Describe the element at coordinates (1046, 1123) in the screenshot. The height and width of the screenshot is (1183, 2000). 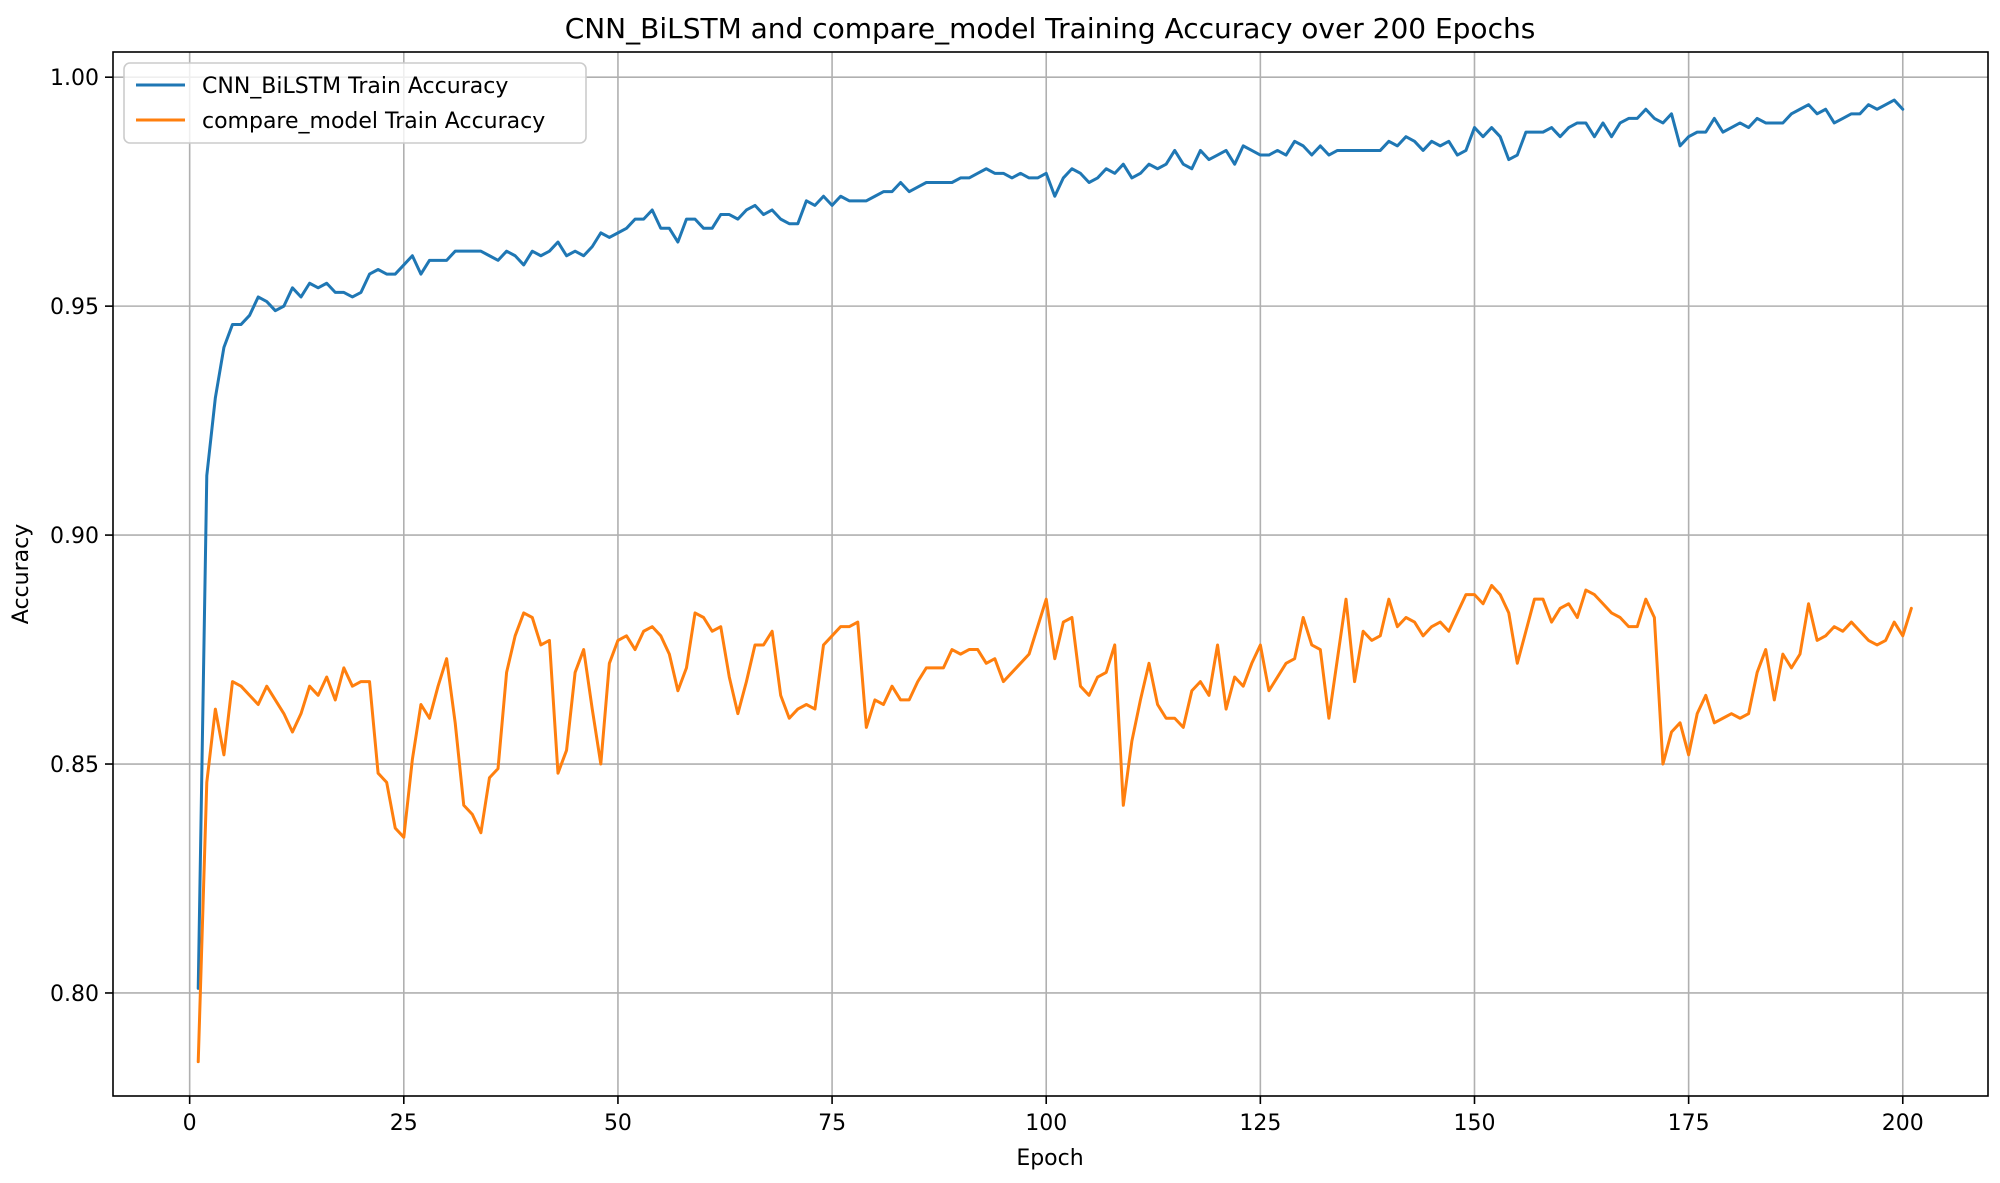
I see `x-tick-label: 100` at that location.